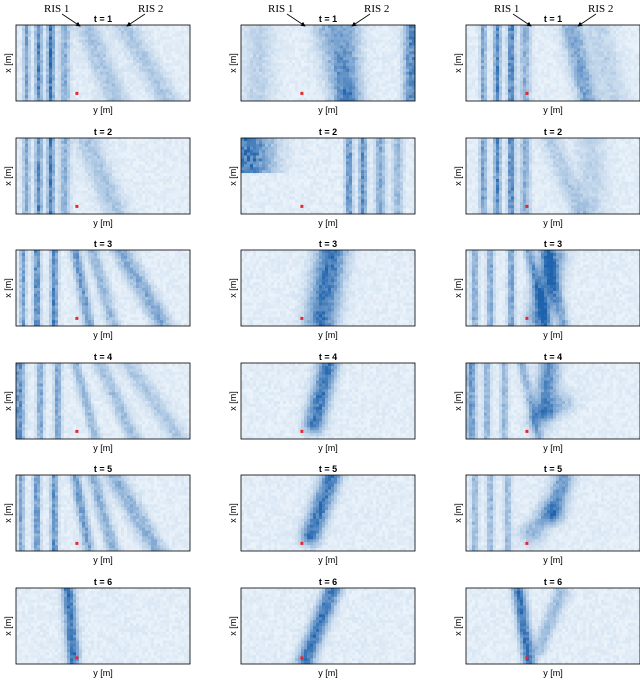 The height and width of the screenshot is (680, 640). I want to click on heatmap-panel: t = 1y [m]x [m], so click(546, 64).